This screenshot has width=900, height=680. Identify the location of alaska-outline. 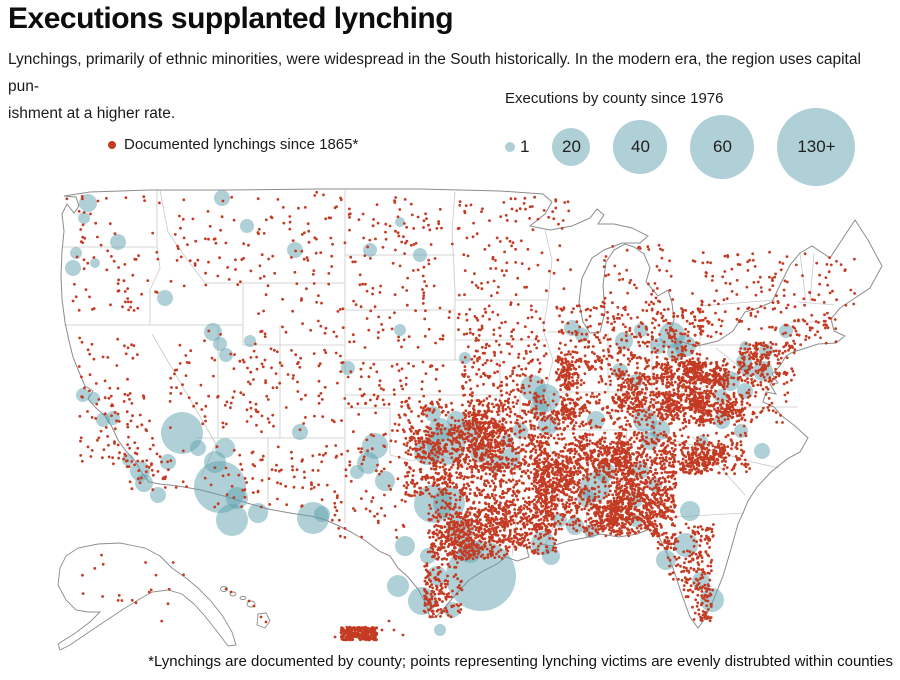
(147, 596).